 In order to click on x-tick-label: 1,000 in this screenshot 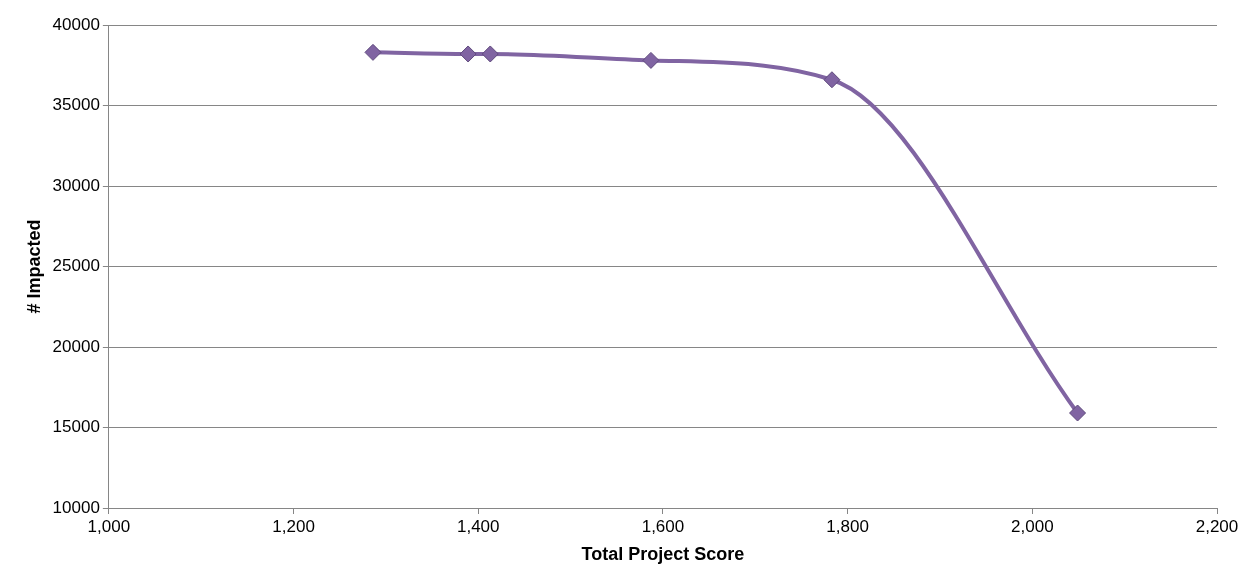, I will do `click(109, 526)`.